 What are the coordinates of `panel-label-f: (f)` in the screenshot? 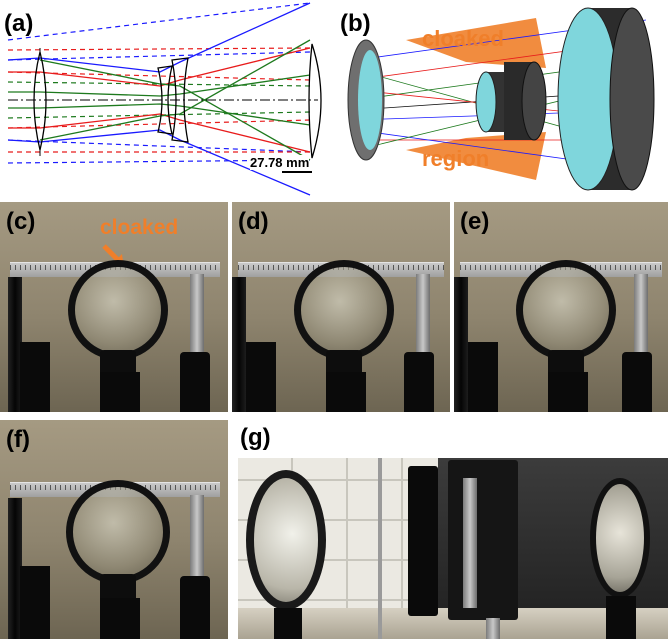 It's located at (18, 439).